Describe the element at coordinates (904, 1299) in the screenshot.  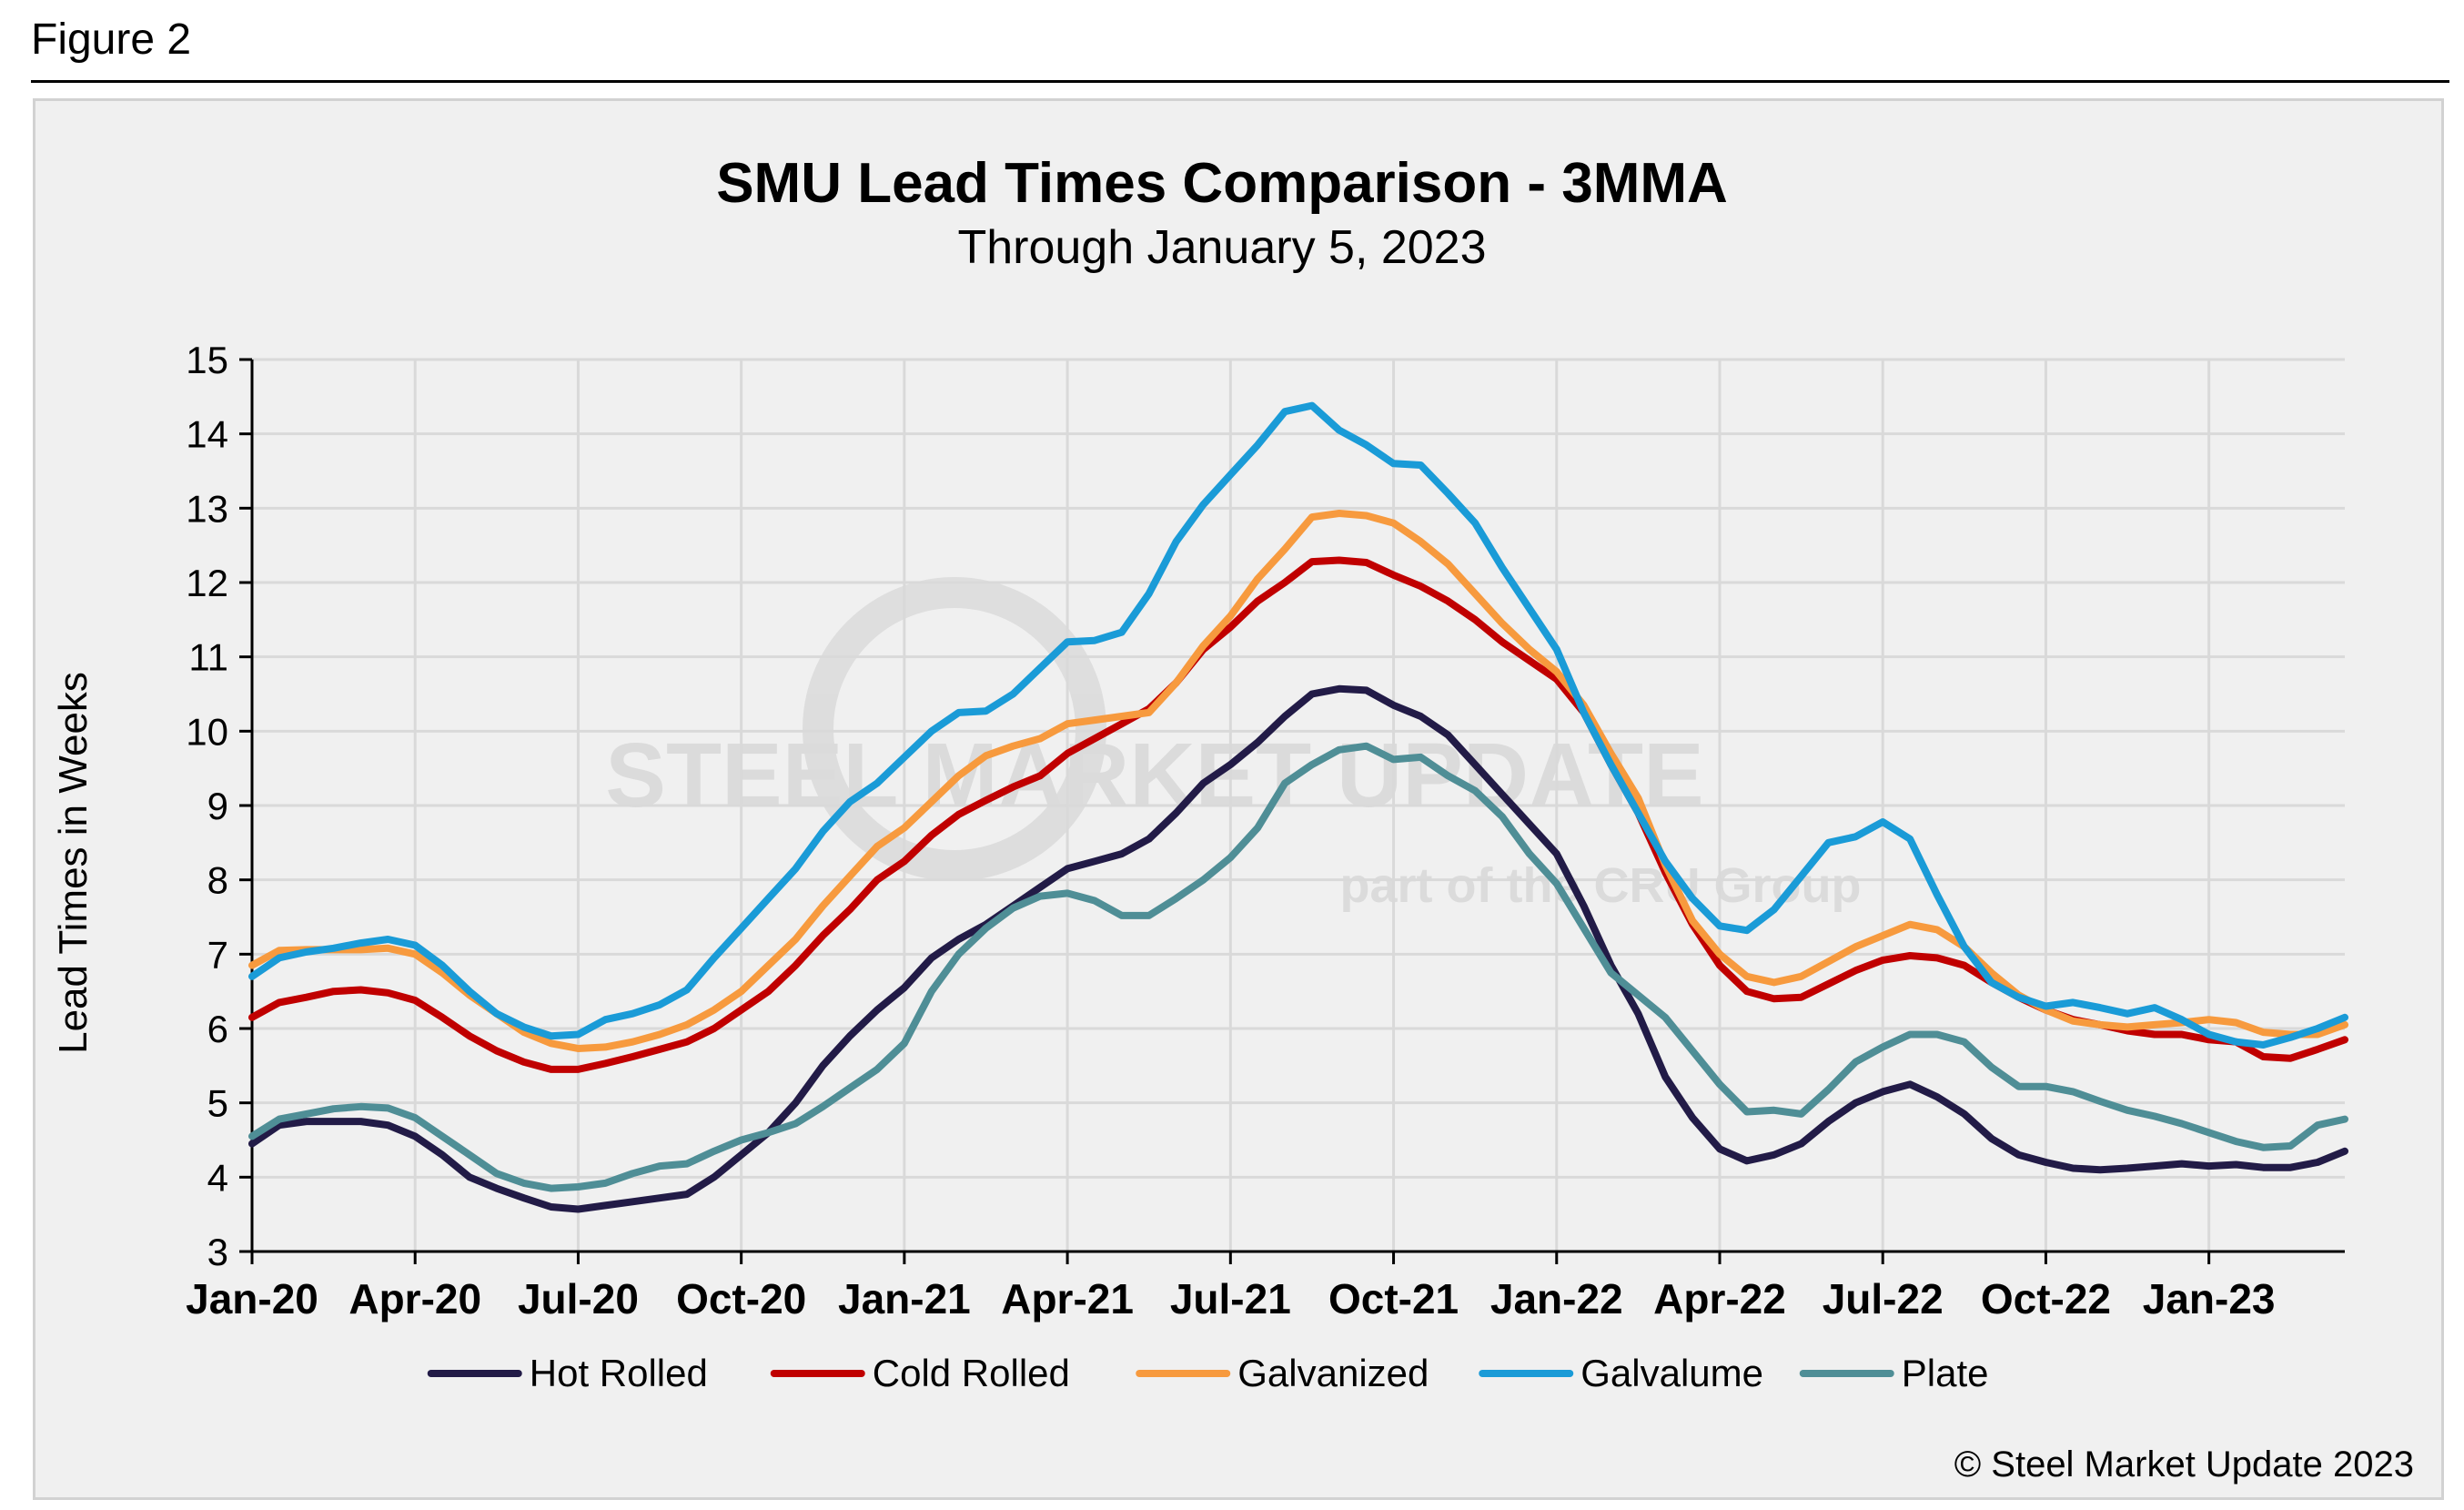
I see `x-tick-label: Jan-21` at that location.